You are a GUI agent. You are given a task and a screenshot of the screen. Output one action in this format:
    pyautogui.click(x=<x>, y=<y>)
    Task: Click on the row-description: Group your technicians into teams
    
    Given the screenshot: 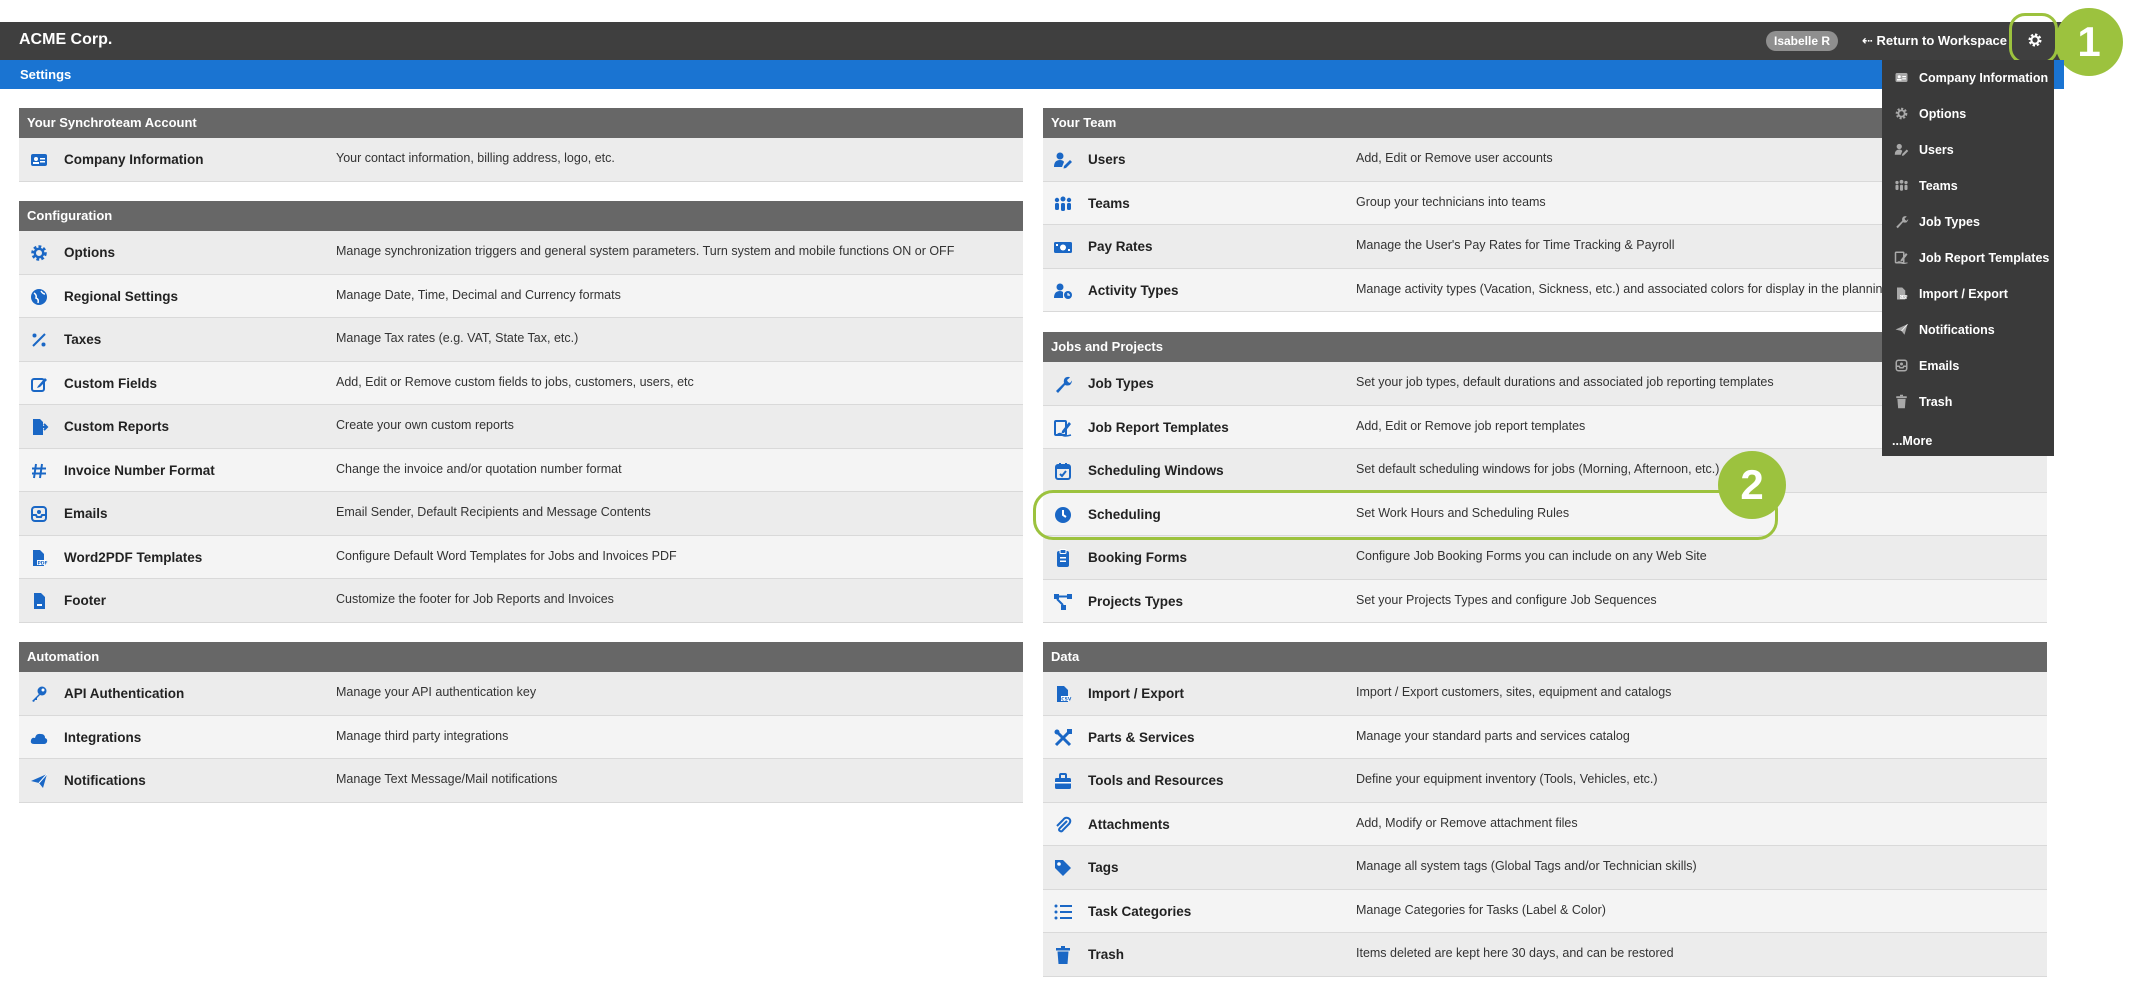 What is the action you would take?
    pyautogui.click(x=1451, y=201)
    